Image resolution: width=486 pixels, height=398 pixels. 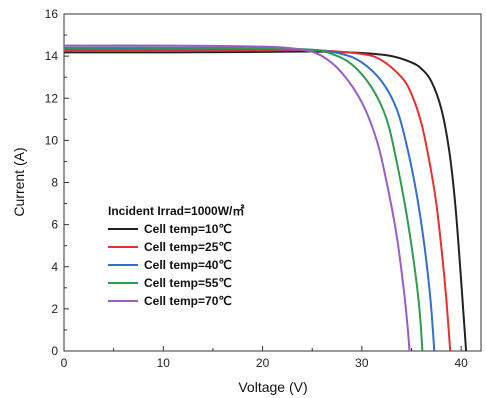 What do you see at coordinates (54, 309) in the screenshot?
I see `y-tick-label: 2` at bounding box center [54, 309].